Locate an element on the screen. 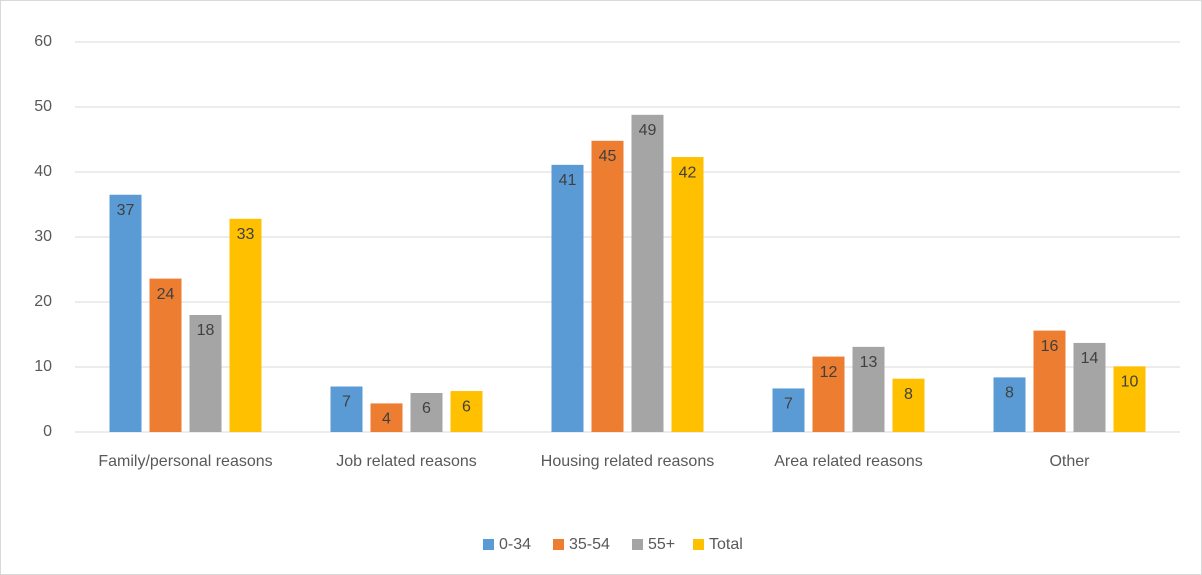 The height and width of the screenshot is (575, 1202). y-tick-label: 30 is located at coordinates (43, 236).